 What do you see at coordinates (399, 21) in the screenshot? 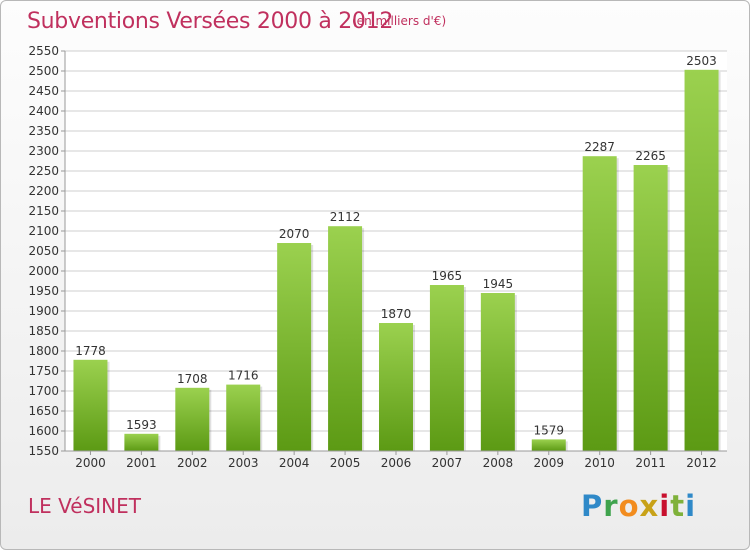
I see `chart-subtitle: (en milliers d'€)` at bounding box center [399, 21].